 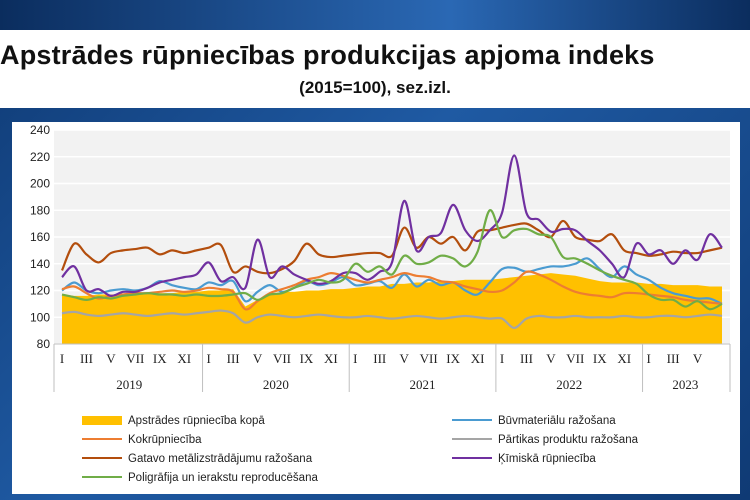 I want to click on legend-label: Kokrūpniecība, so click(x=165, y=440).